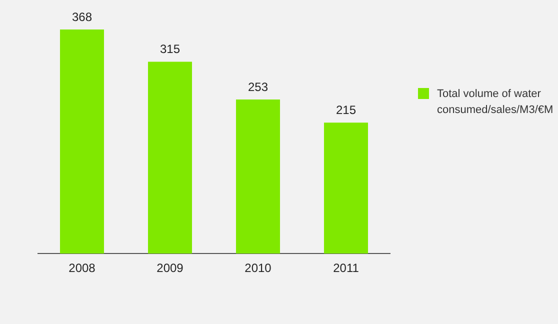 This screenshot has width=558, height=324. I want to click on legend-label: Total volume of water consumed/sales/M3/€M, so click(495, 102).